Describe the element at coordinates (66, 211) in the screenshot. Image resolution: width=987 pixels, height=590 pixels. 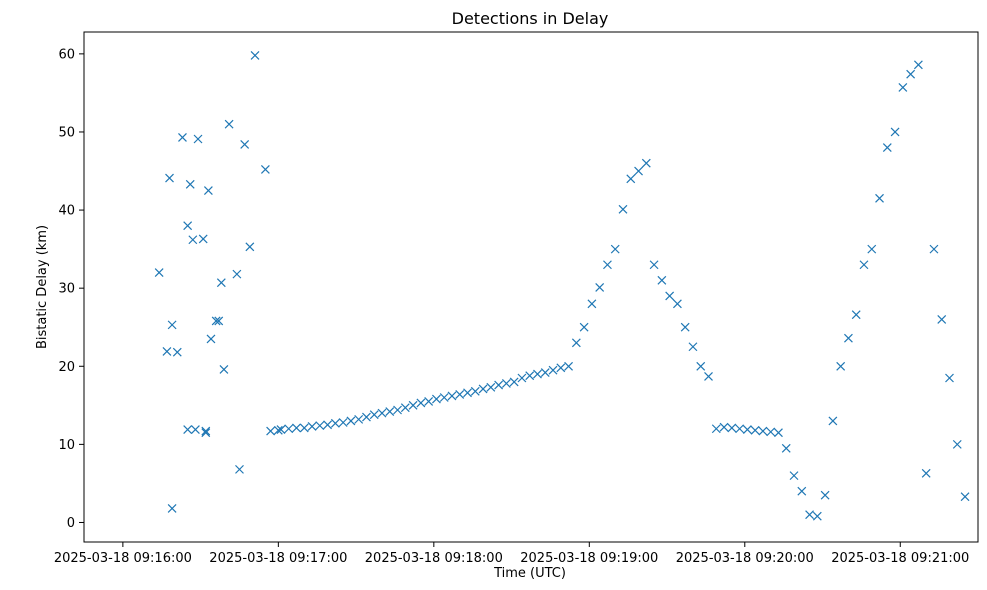
I see `y-tick-label: 40` at that location.